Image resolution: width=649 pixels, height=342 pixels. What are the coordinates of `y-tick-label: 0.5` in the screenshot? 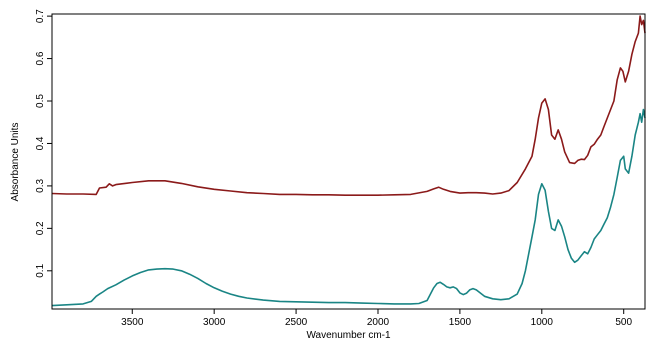 It's located at (40, 101).